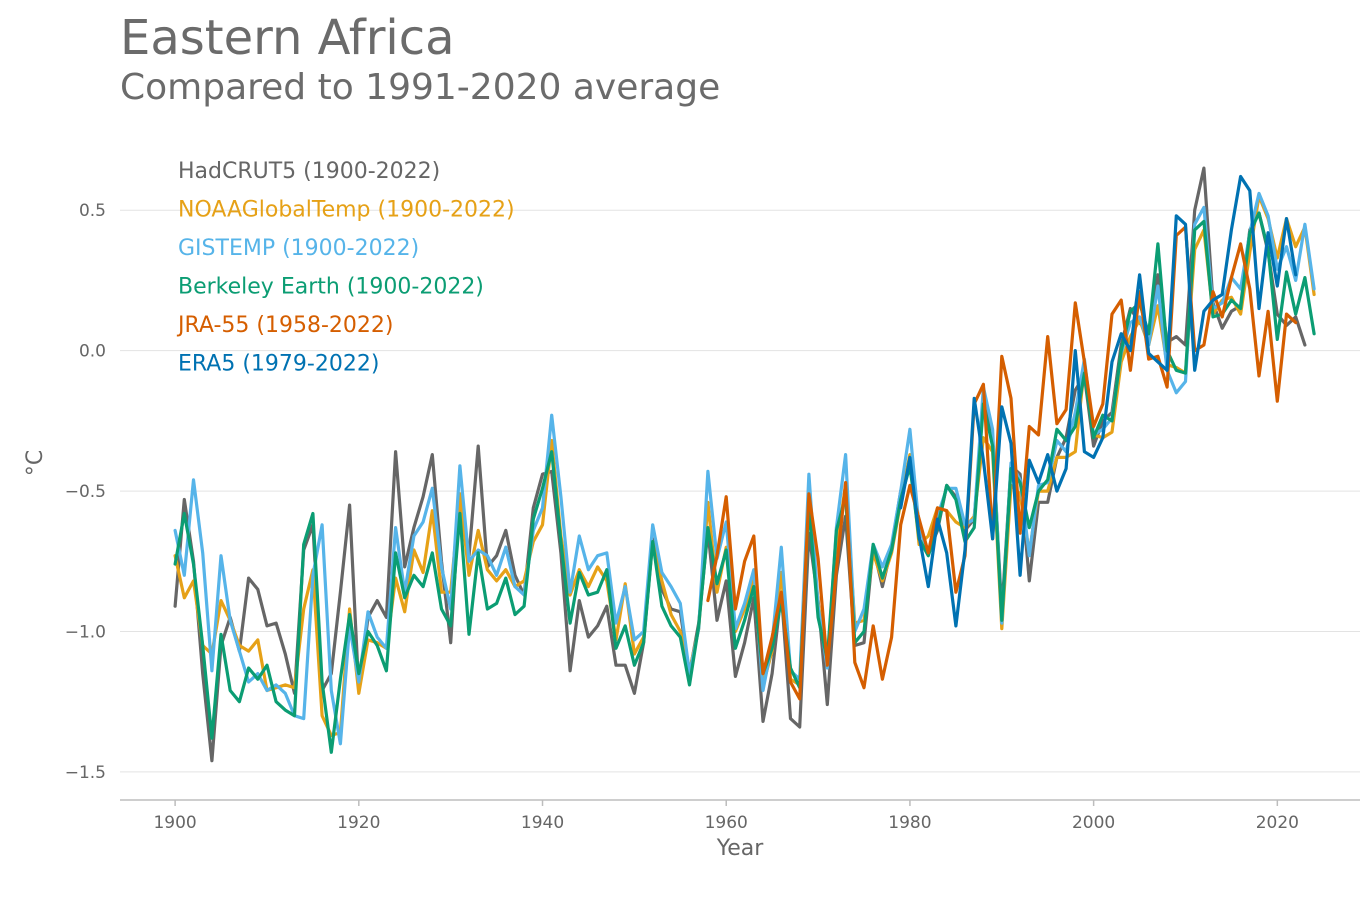  I want to click on series-line-era5, so click(1098, 401).